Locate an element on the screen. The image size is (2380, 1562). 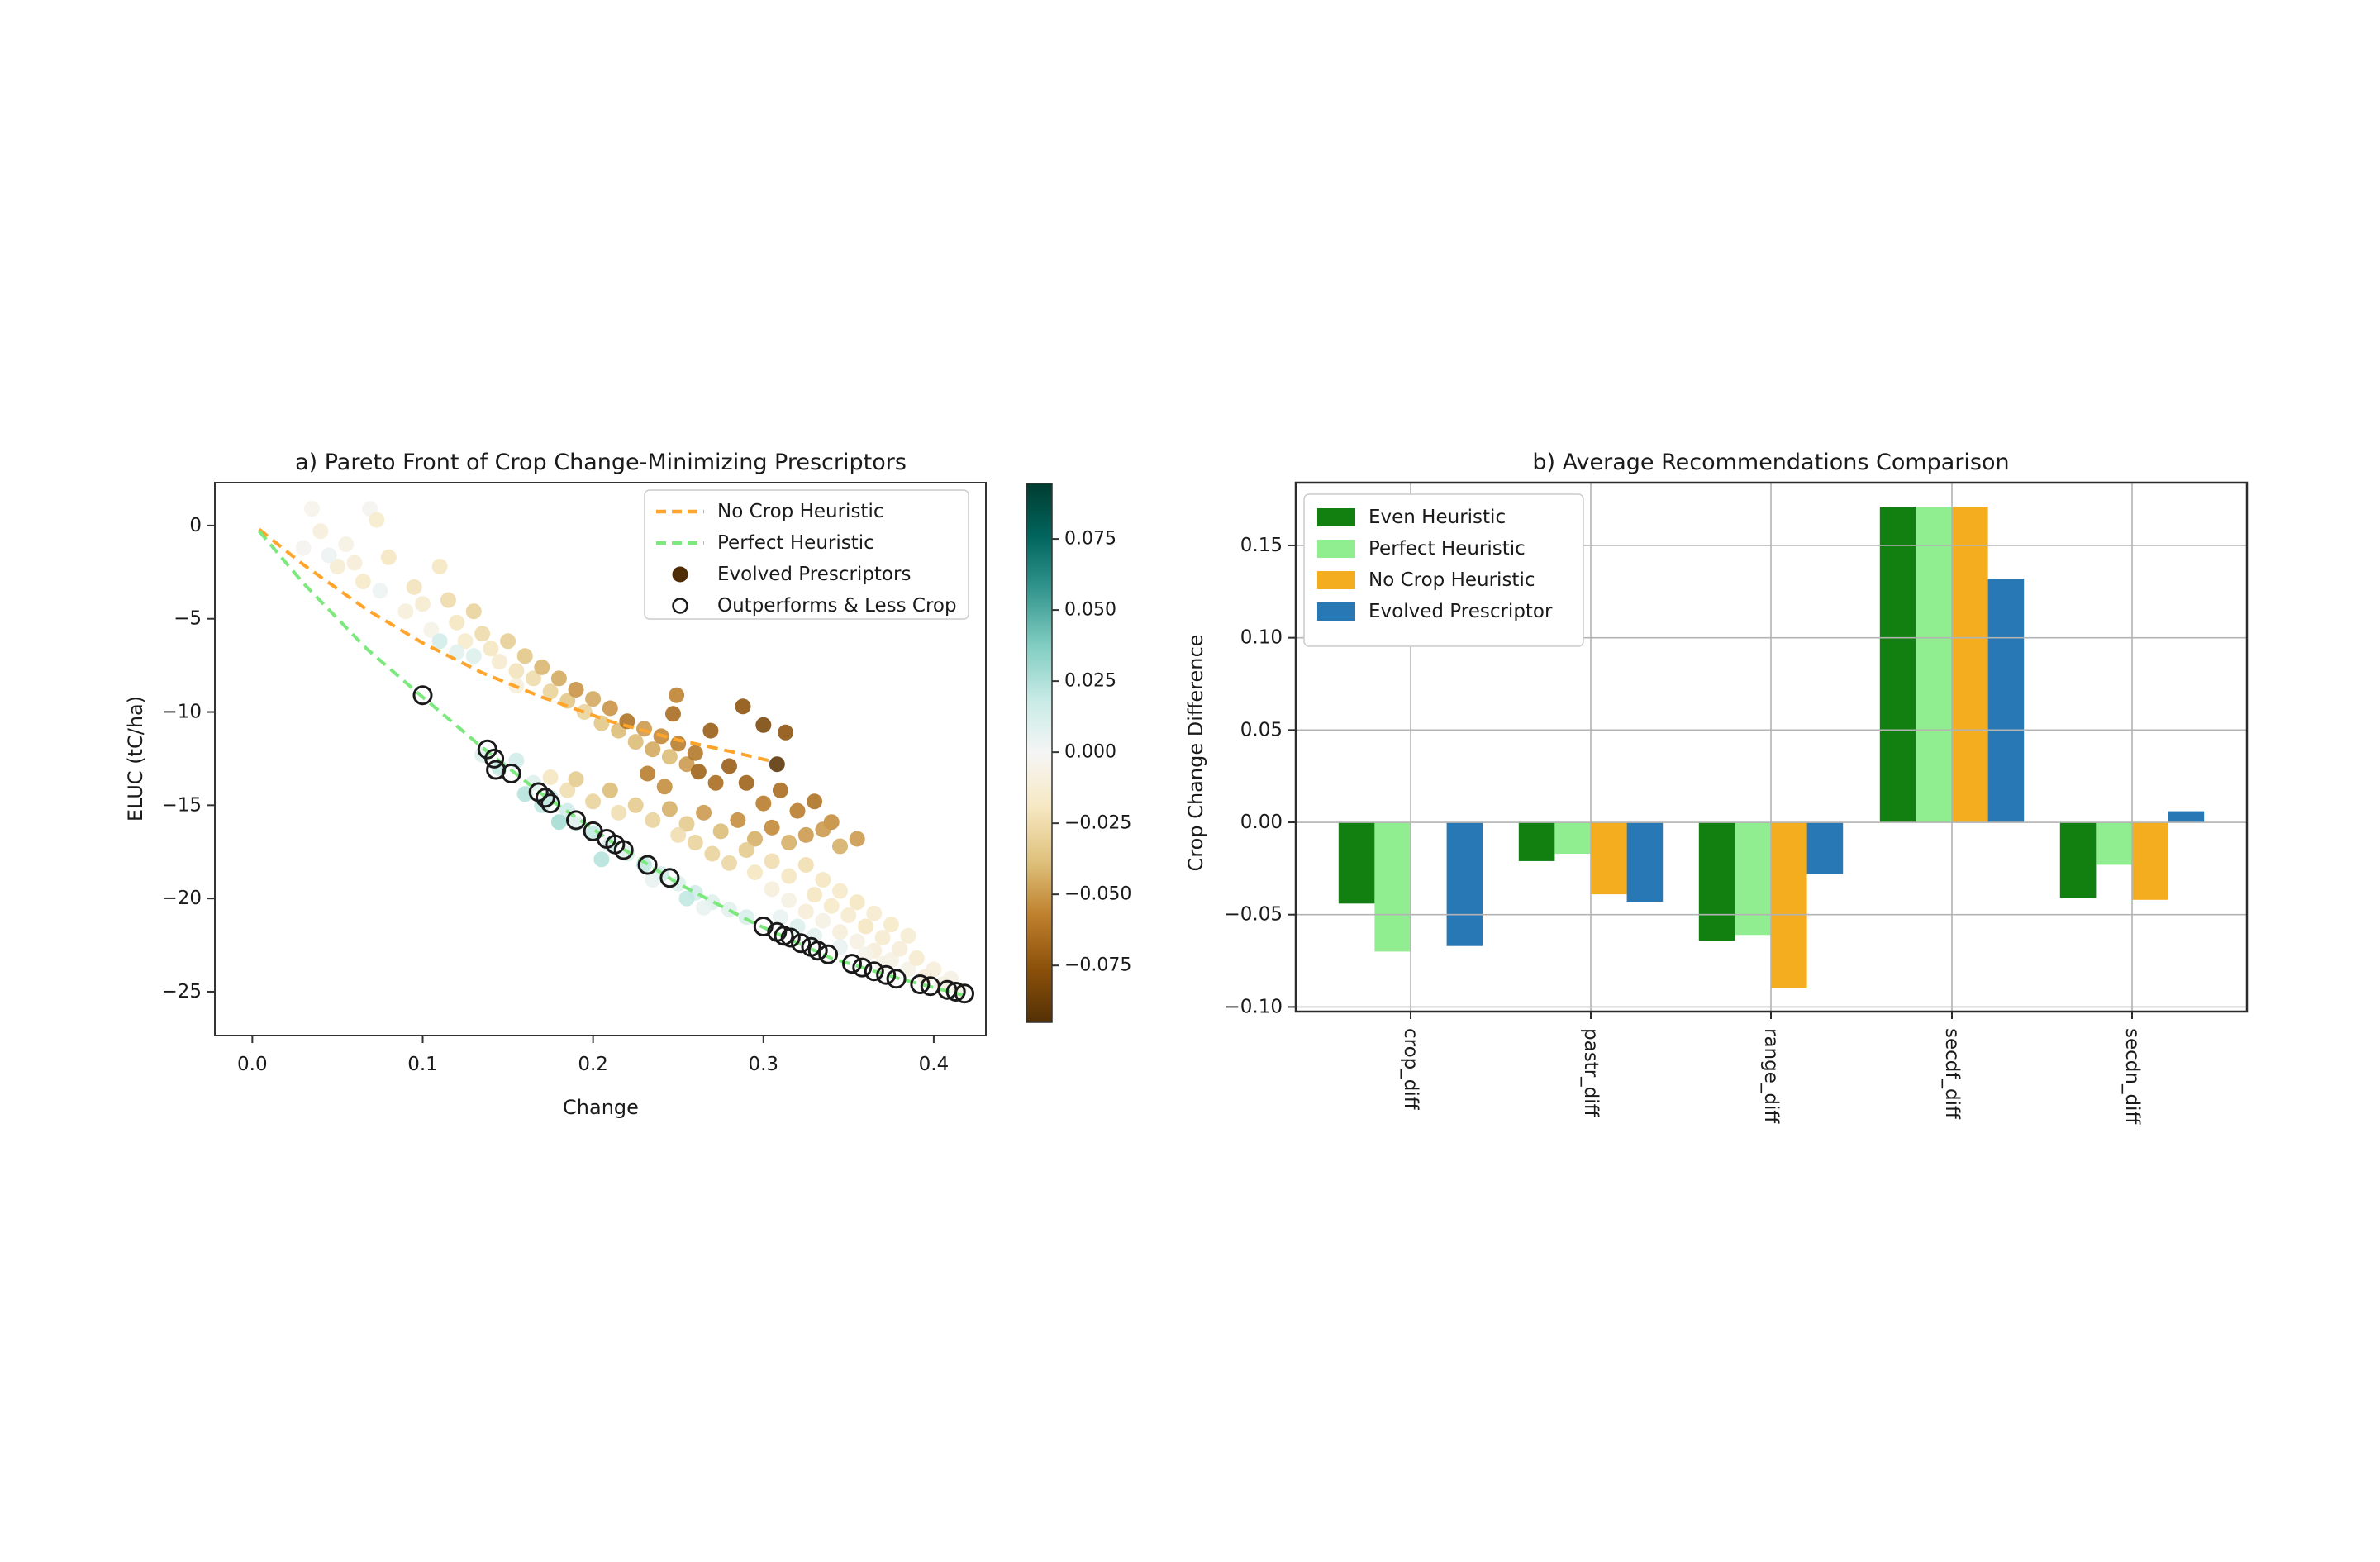
y-tick-label: 0.10 is located at coordinates (1261, 638).